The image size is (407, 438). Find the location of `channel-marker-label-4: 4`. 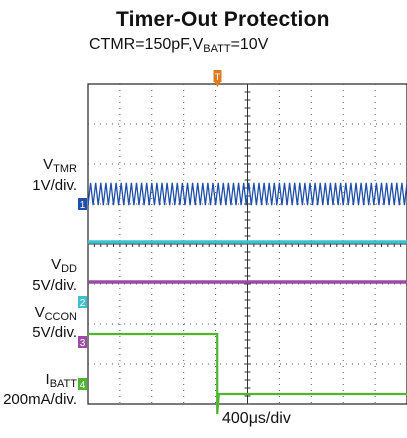

channel-marker-label-4: 4 is located at coordinates (83, 385).